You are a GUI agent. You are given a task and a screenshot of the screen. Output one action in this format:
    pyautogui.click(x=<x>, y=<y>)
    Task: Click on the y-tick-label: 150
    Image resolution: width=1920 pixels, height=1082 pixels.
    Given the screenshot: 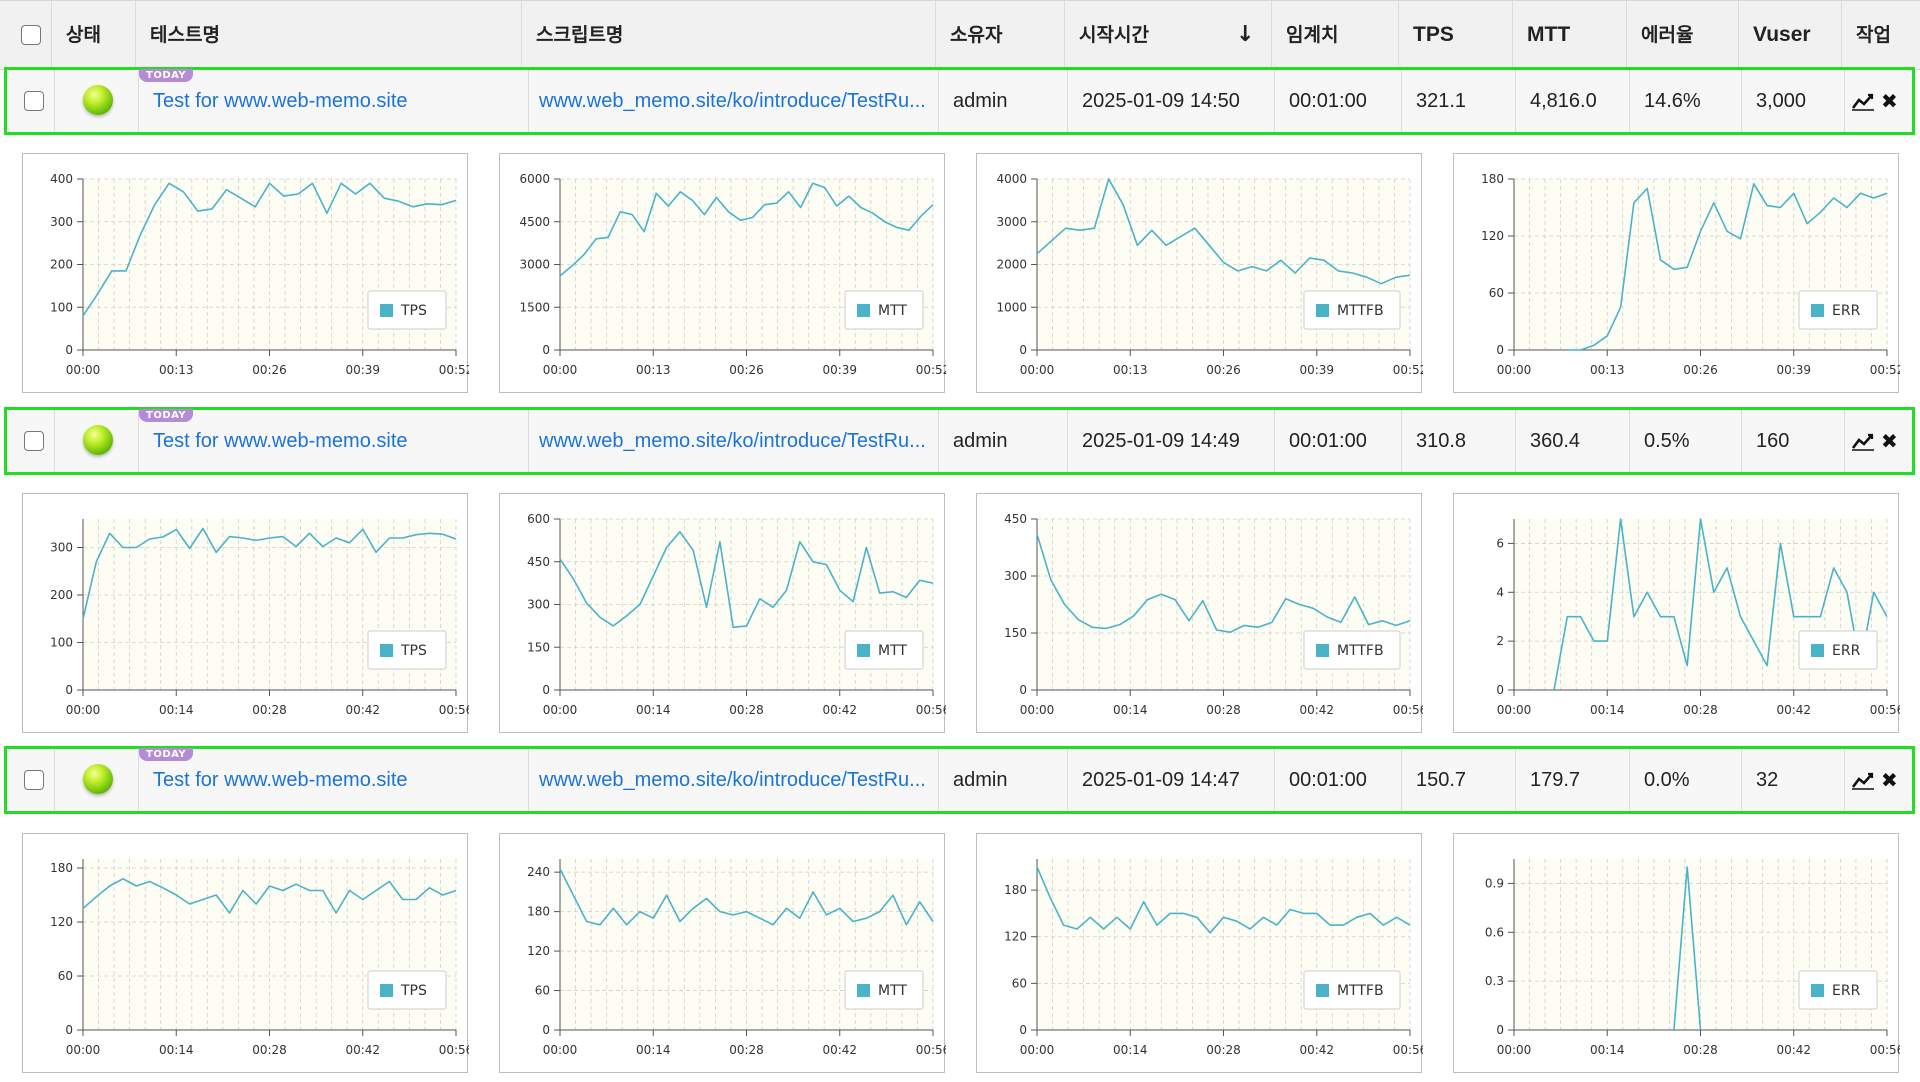 What is the action you would take?
    pyautogui.click(x=1015, y=633)
    